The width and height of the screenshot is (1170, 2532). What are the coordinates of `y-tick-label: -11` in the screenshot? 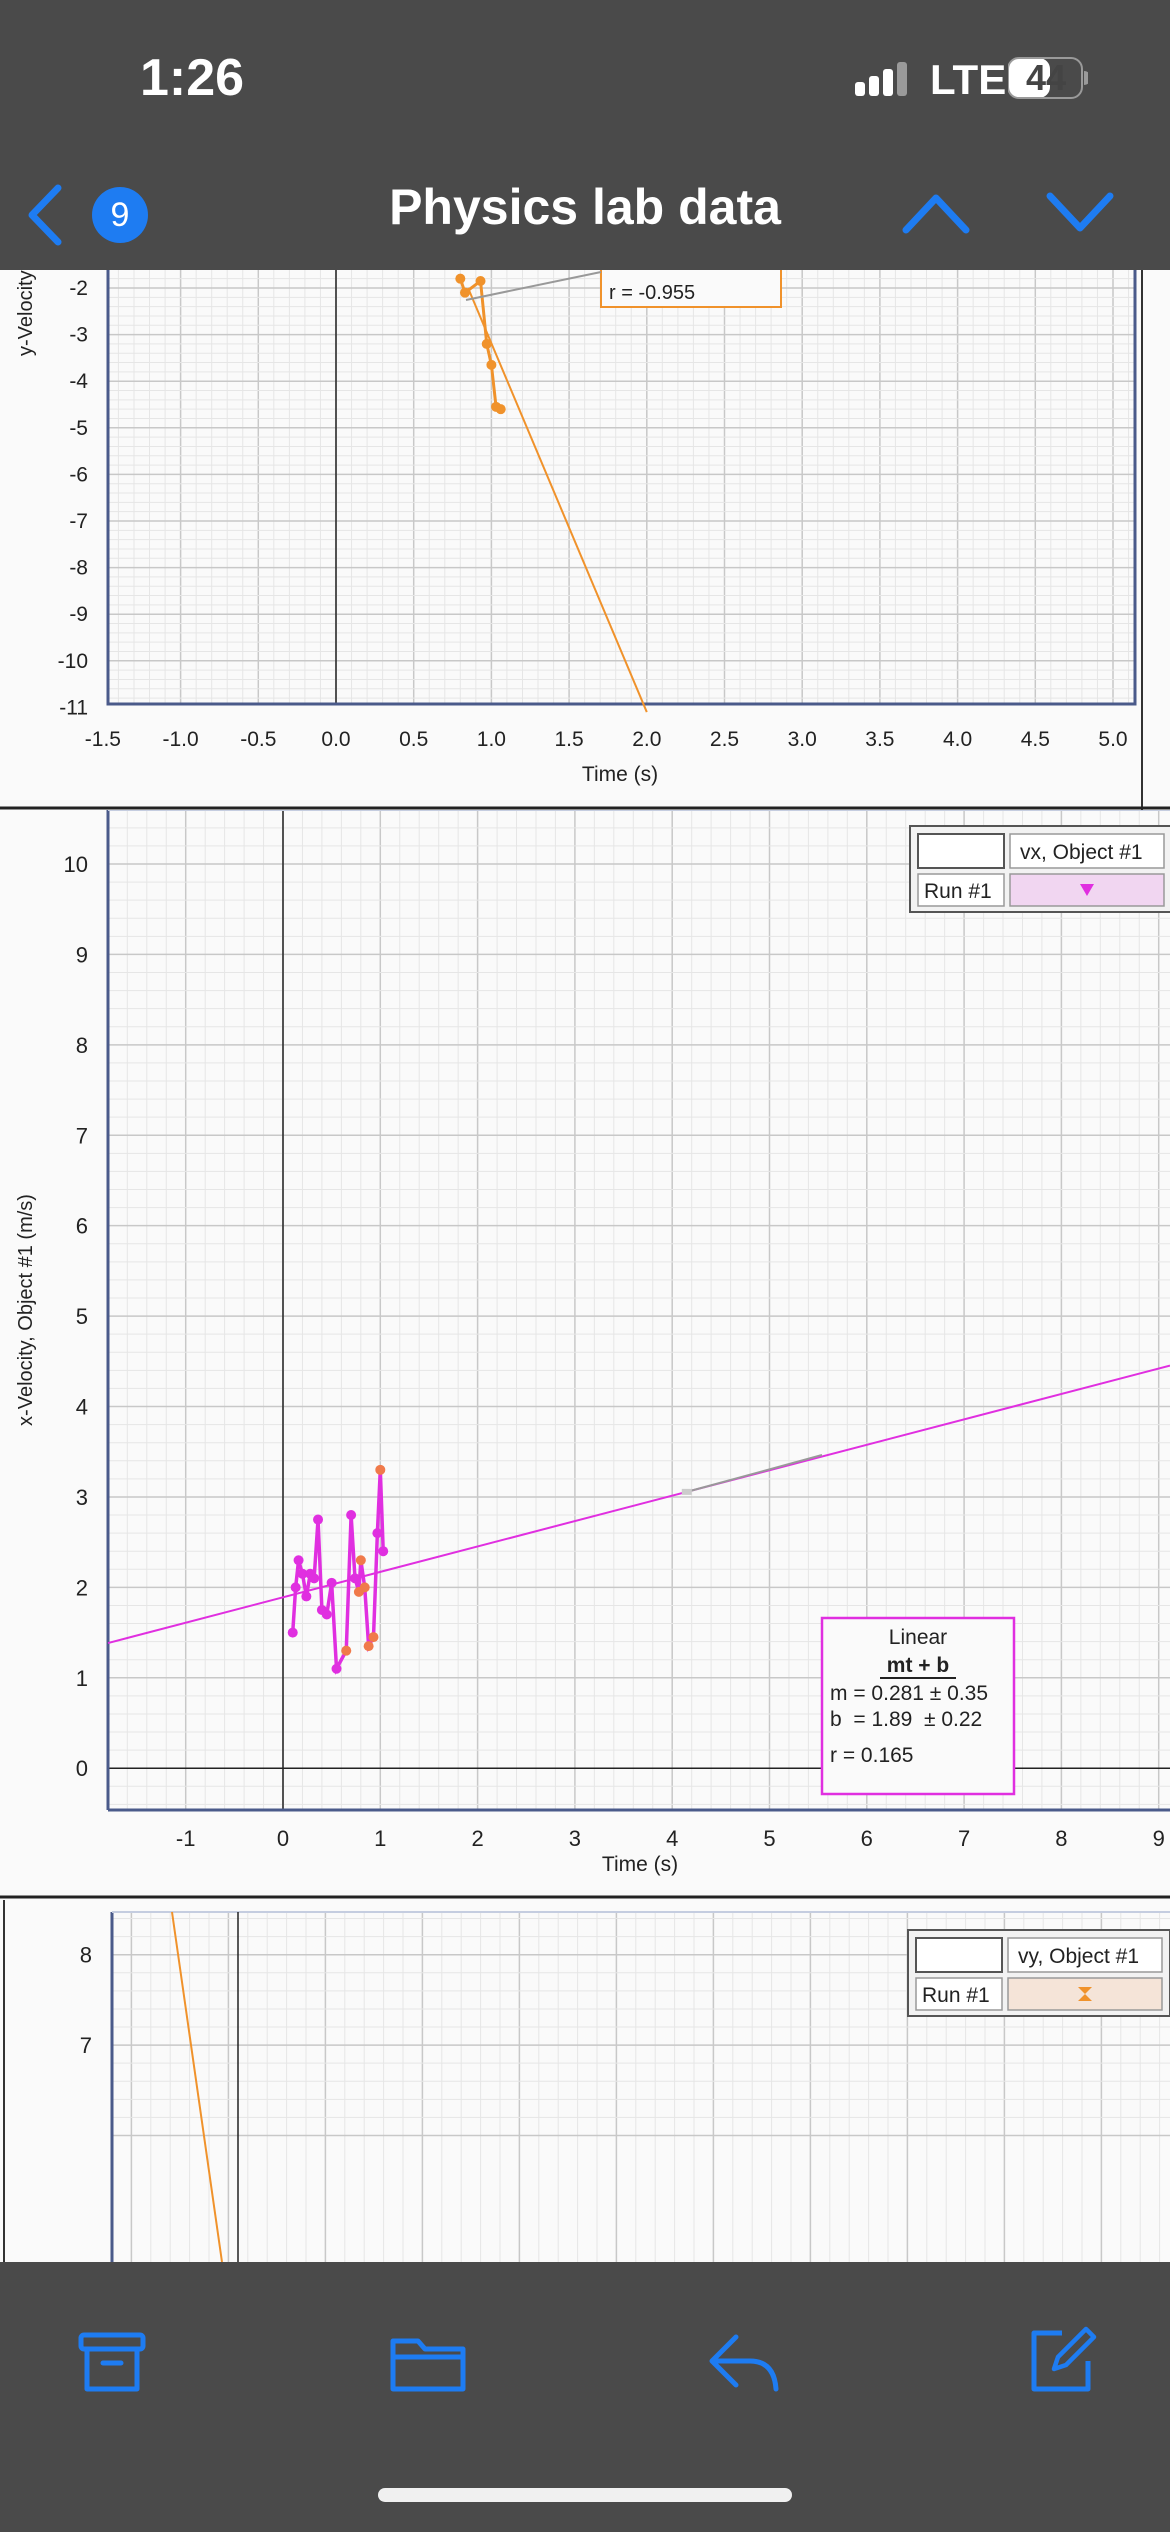 It's located at (73, 707).